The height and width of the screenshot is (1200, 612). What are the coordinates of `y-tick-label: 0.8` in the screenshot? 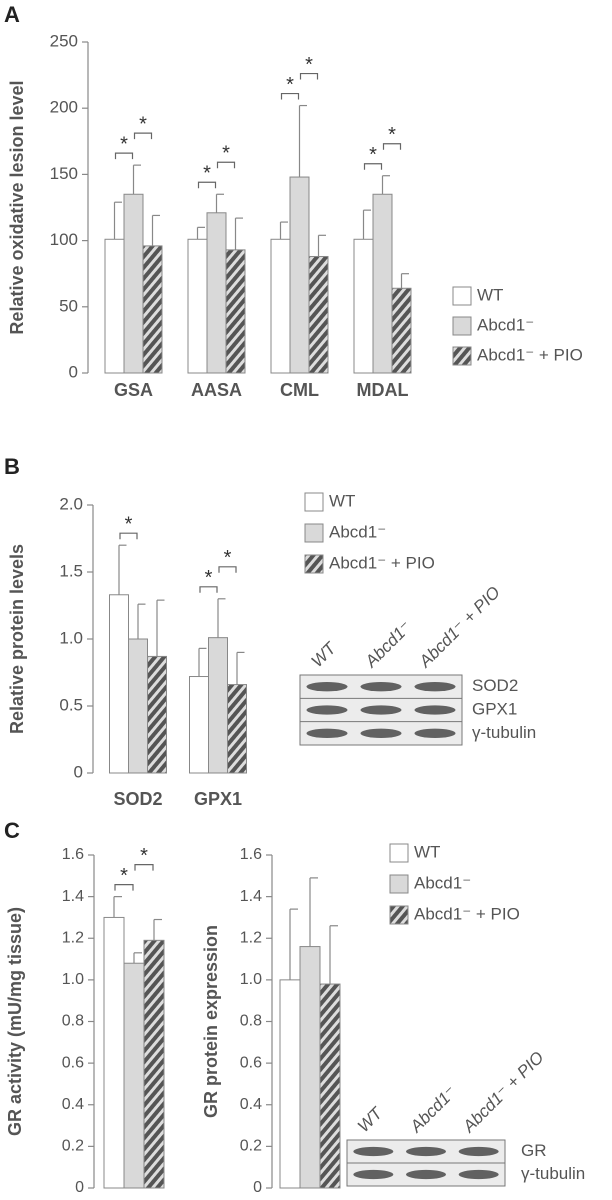 It's located at (251, 1021).